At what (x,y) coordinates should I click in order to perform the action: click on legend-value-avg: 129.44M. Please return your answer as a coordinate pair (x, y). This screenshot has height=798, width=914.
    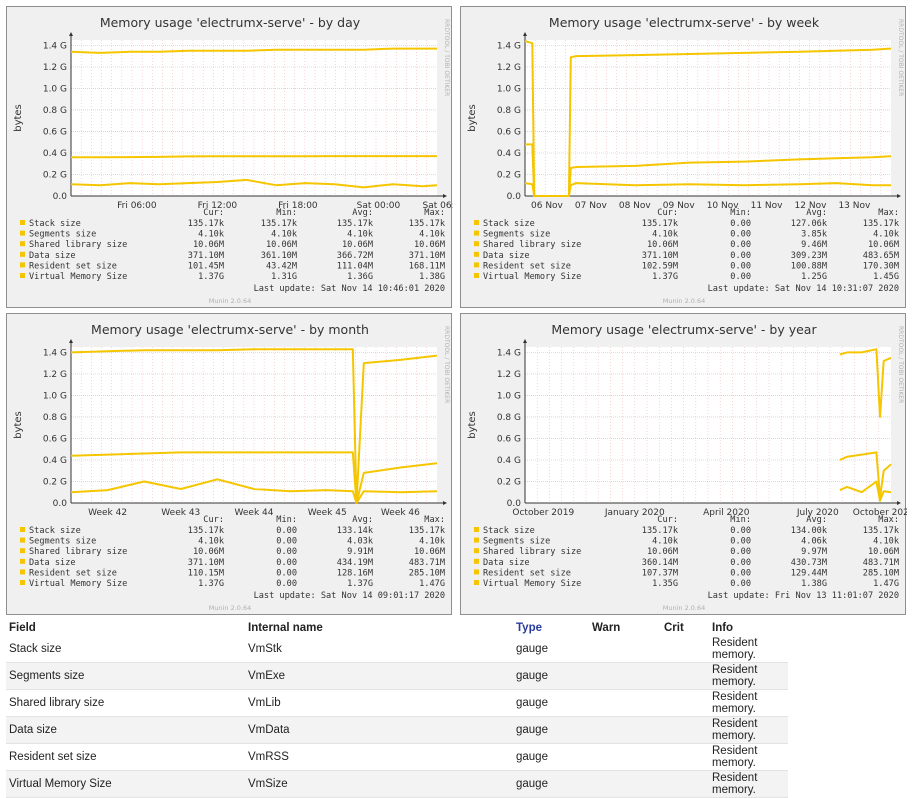
    Looking at the image, I should click on (809, 573).